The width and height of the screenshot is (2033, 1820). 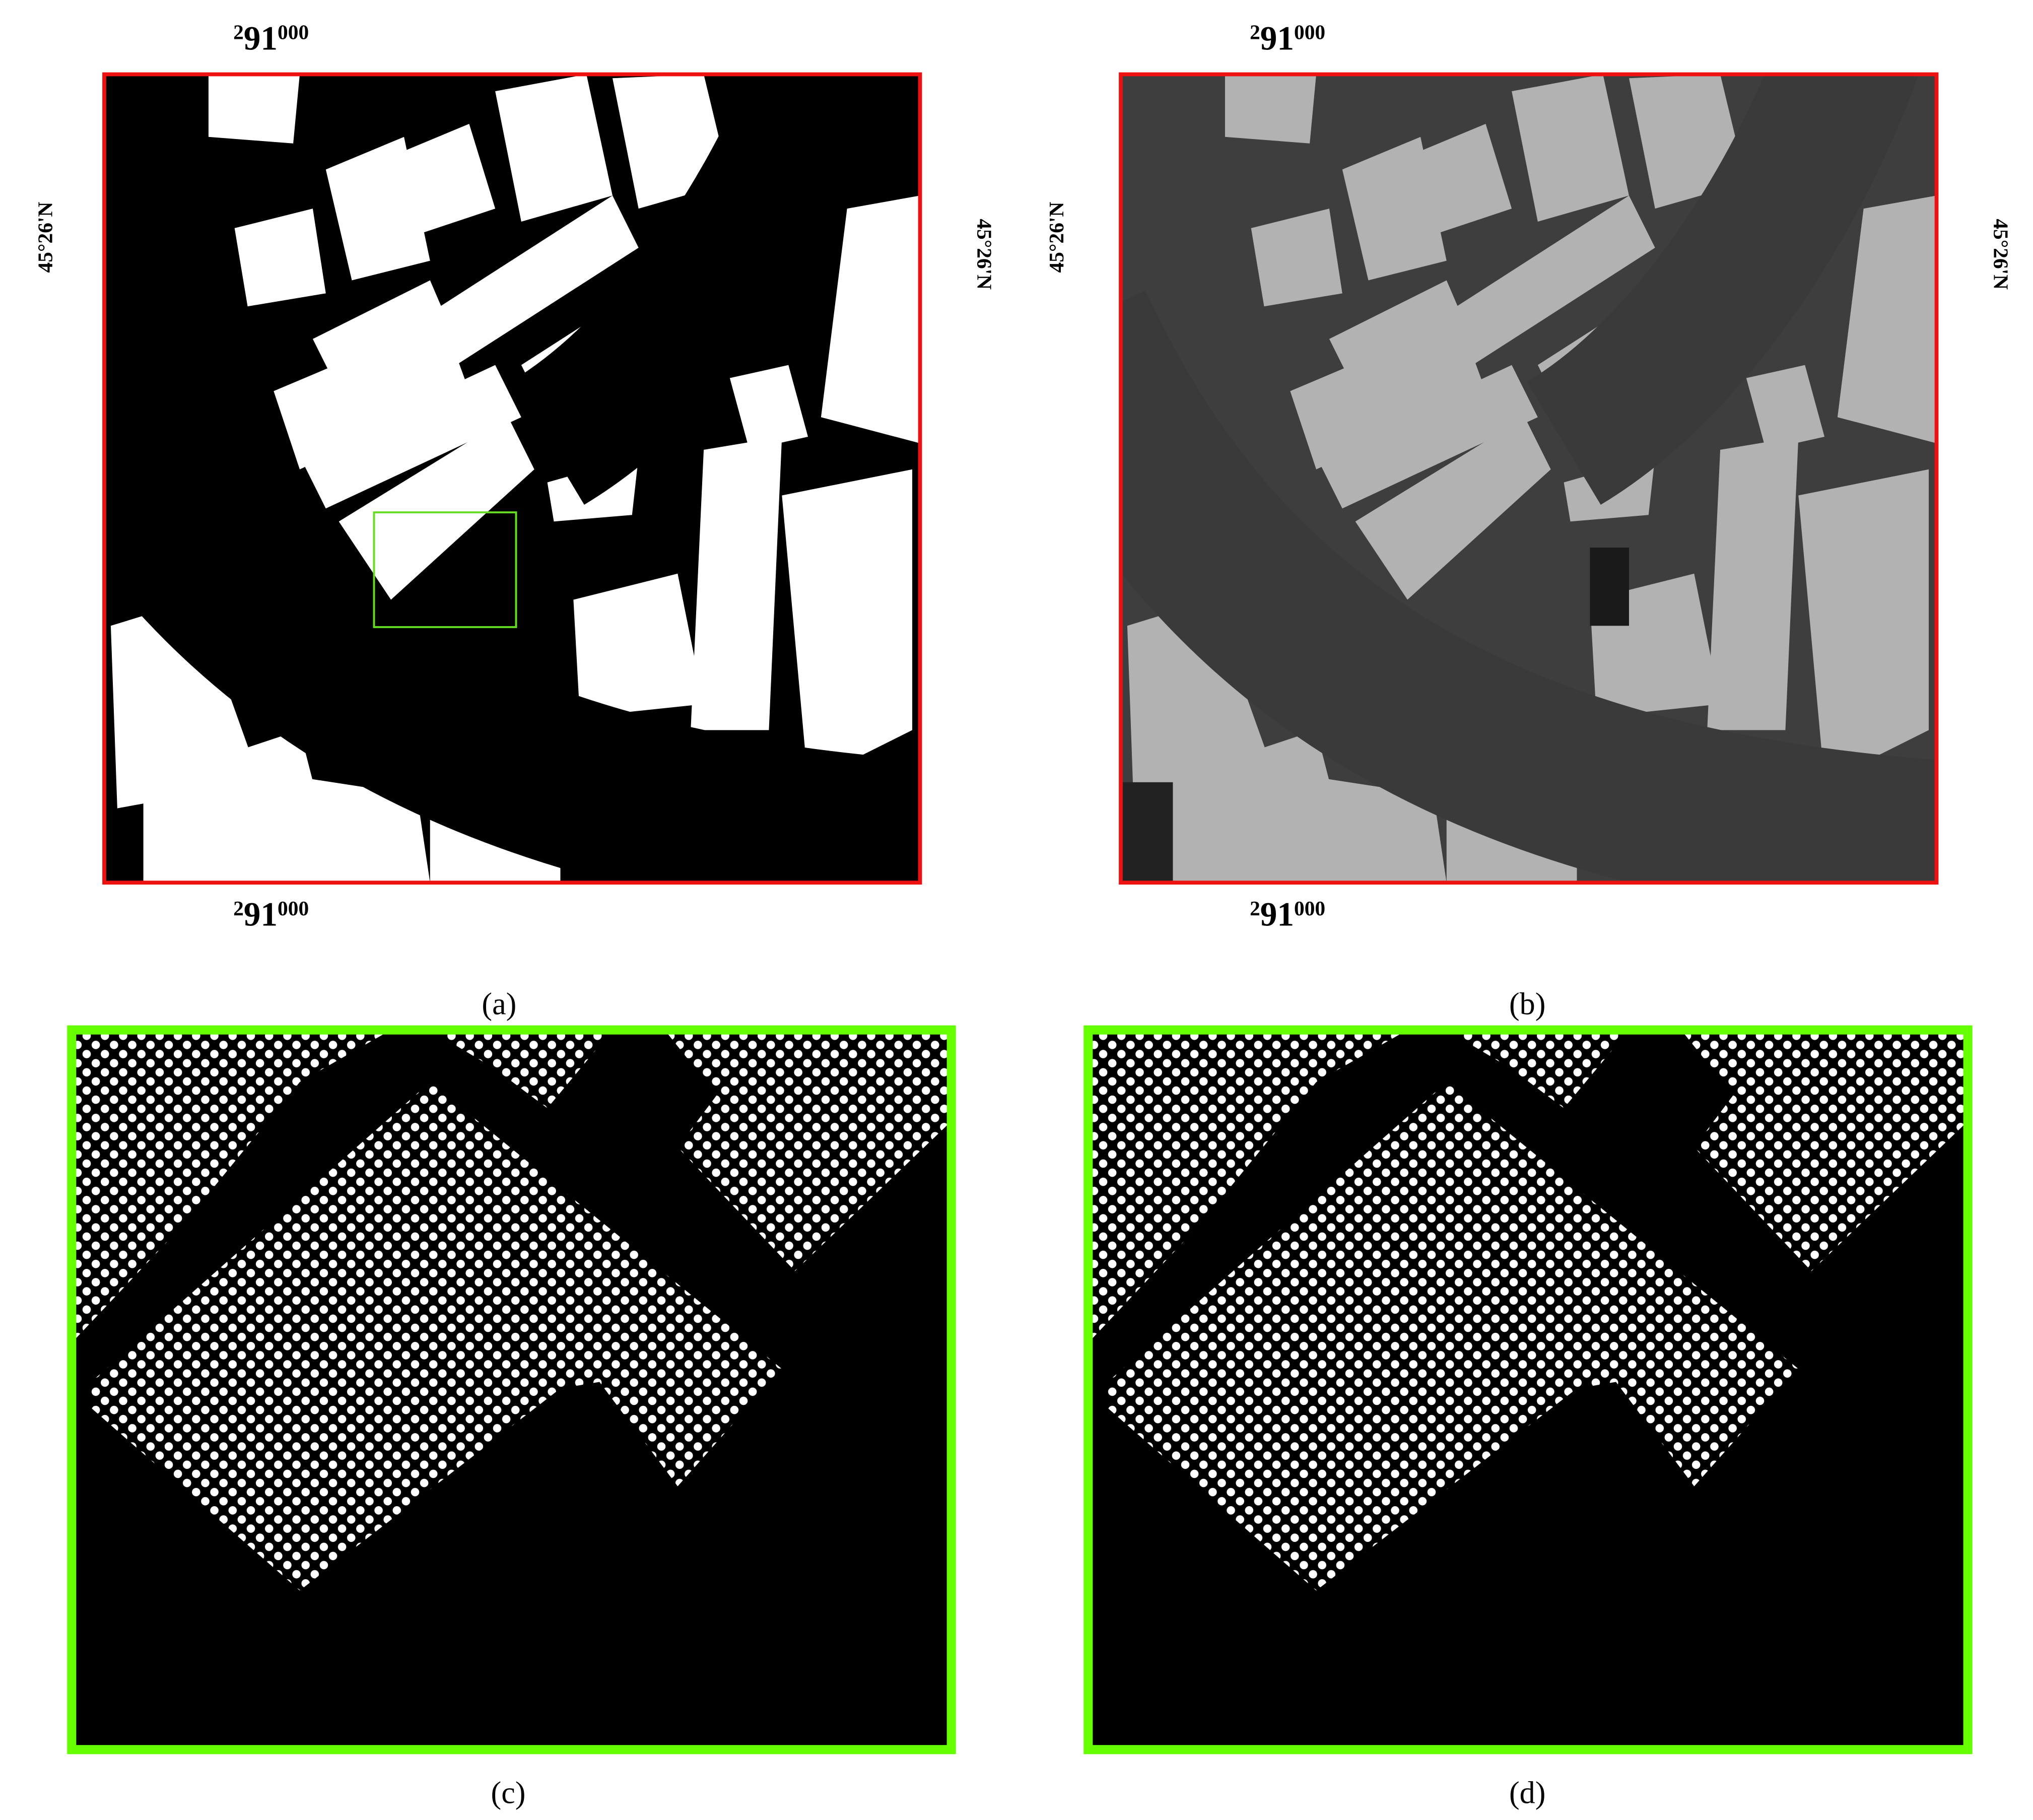 What do you see at coordinates (499, 1005) in the screenshot?
I see `caption: (a)` at bounding box center [499, 1005].